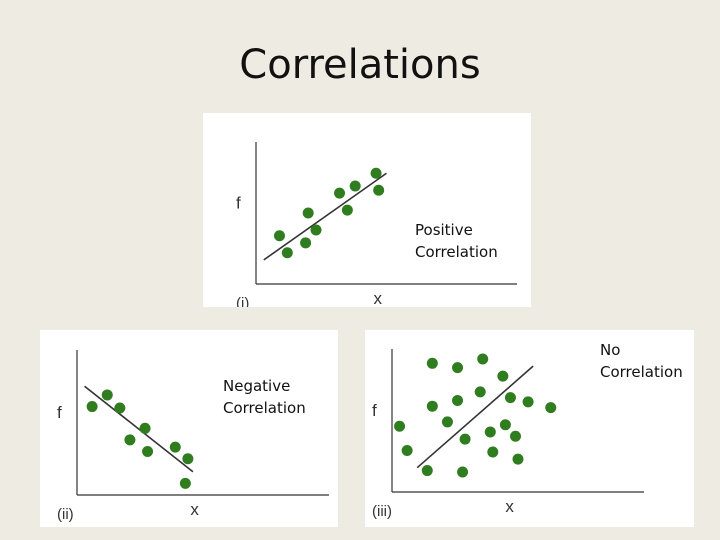  What do you see at coordinates (610, 350) in the screenshot?
I see `annotation-line-1: No` at bounding box center [610, 350].